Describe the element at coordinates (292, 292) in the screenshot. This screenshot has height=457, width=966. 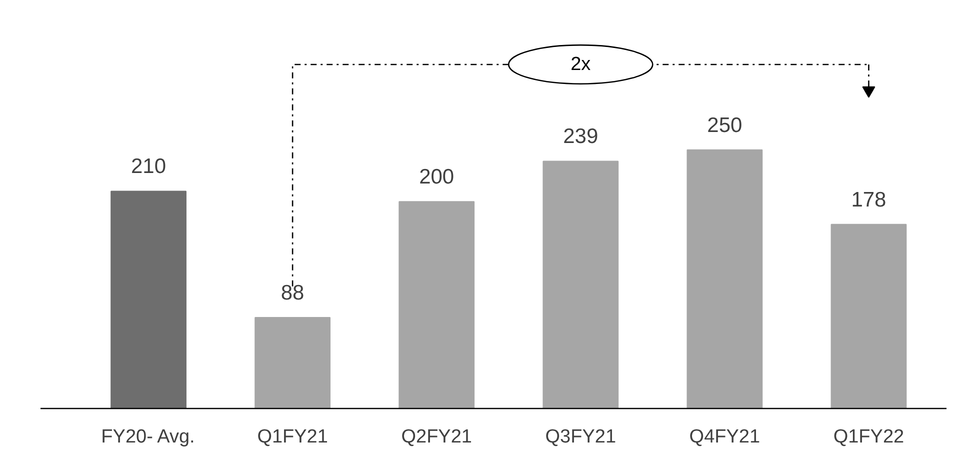
I see `data-label: 88` at that location.